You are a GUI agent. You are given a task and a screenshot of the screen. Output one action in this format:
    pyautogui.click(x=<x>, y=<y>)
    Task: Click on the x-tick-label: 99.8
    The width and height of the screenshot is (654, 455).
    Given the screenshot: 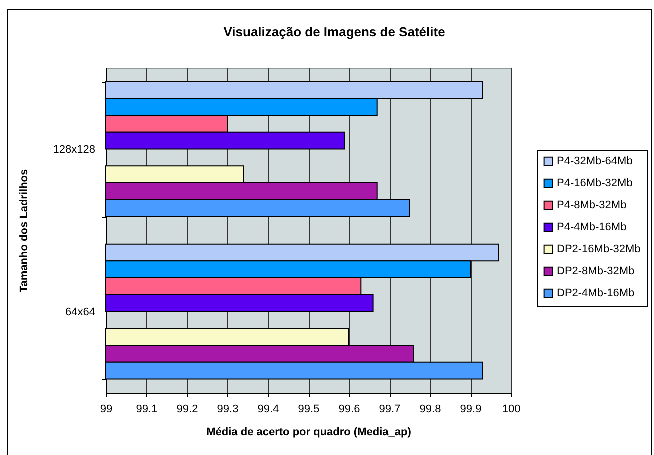 What is the action you would take?
    pyautogui.click(x=431, y=410)
    